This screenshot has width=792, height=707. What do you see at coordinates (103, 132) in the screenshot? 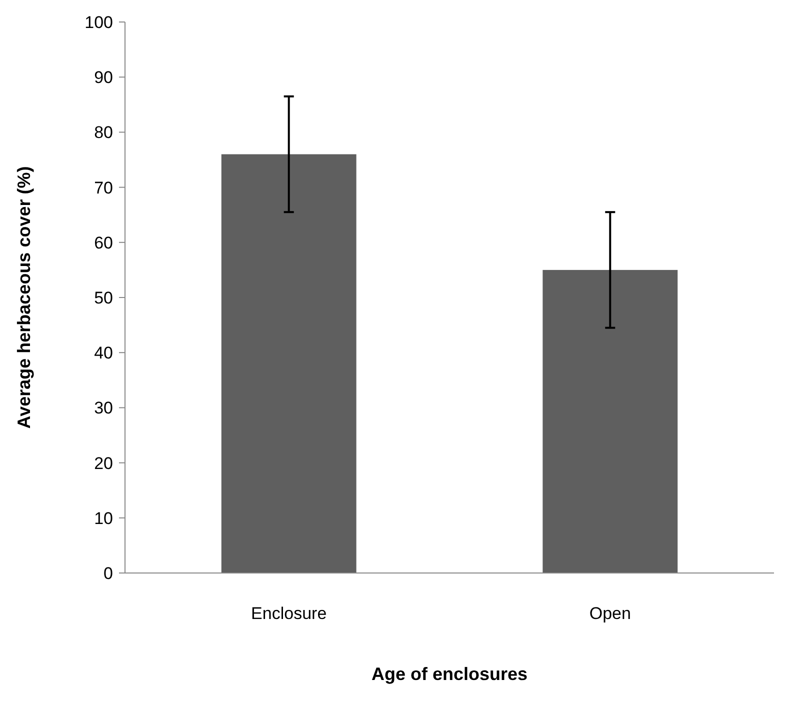
I see `y-tick-label: 80` at bounding box center [103, 132].